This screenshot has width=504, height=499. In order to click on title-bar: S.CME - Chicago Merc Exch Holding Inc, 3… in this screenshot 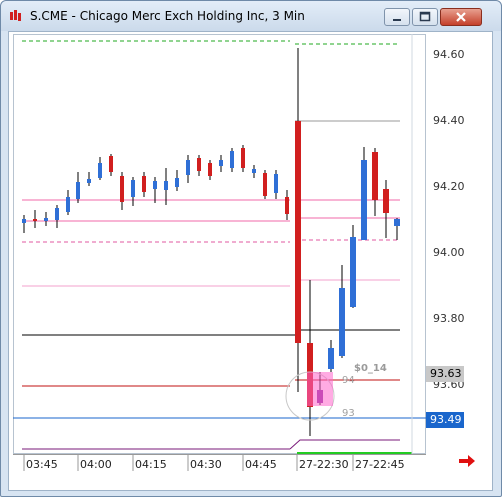, I will do `click(251, 16)`.